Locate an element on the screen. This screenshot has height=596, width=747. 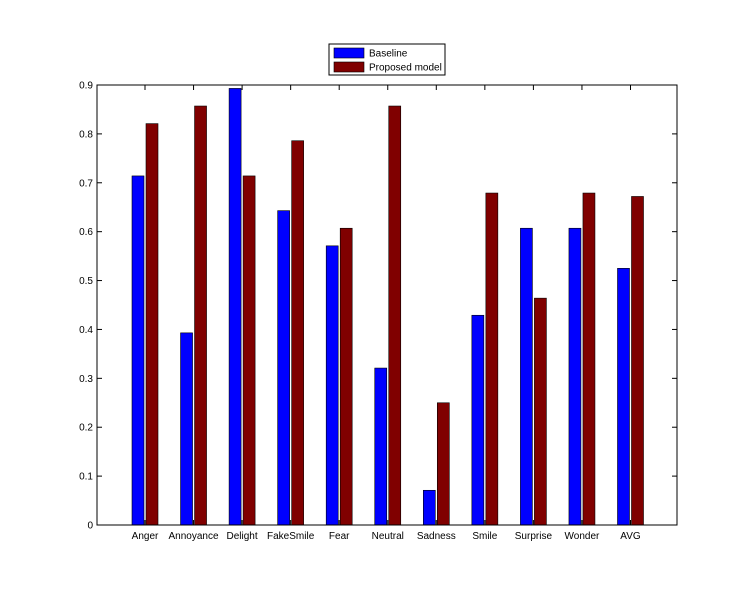
x-tick-label: Fear is located at coordinates (339, 536).